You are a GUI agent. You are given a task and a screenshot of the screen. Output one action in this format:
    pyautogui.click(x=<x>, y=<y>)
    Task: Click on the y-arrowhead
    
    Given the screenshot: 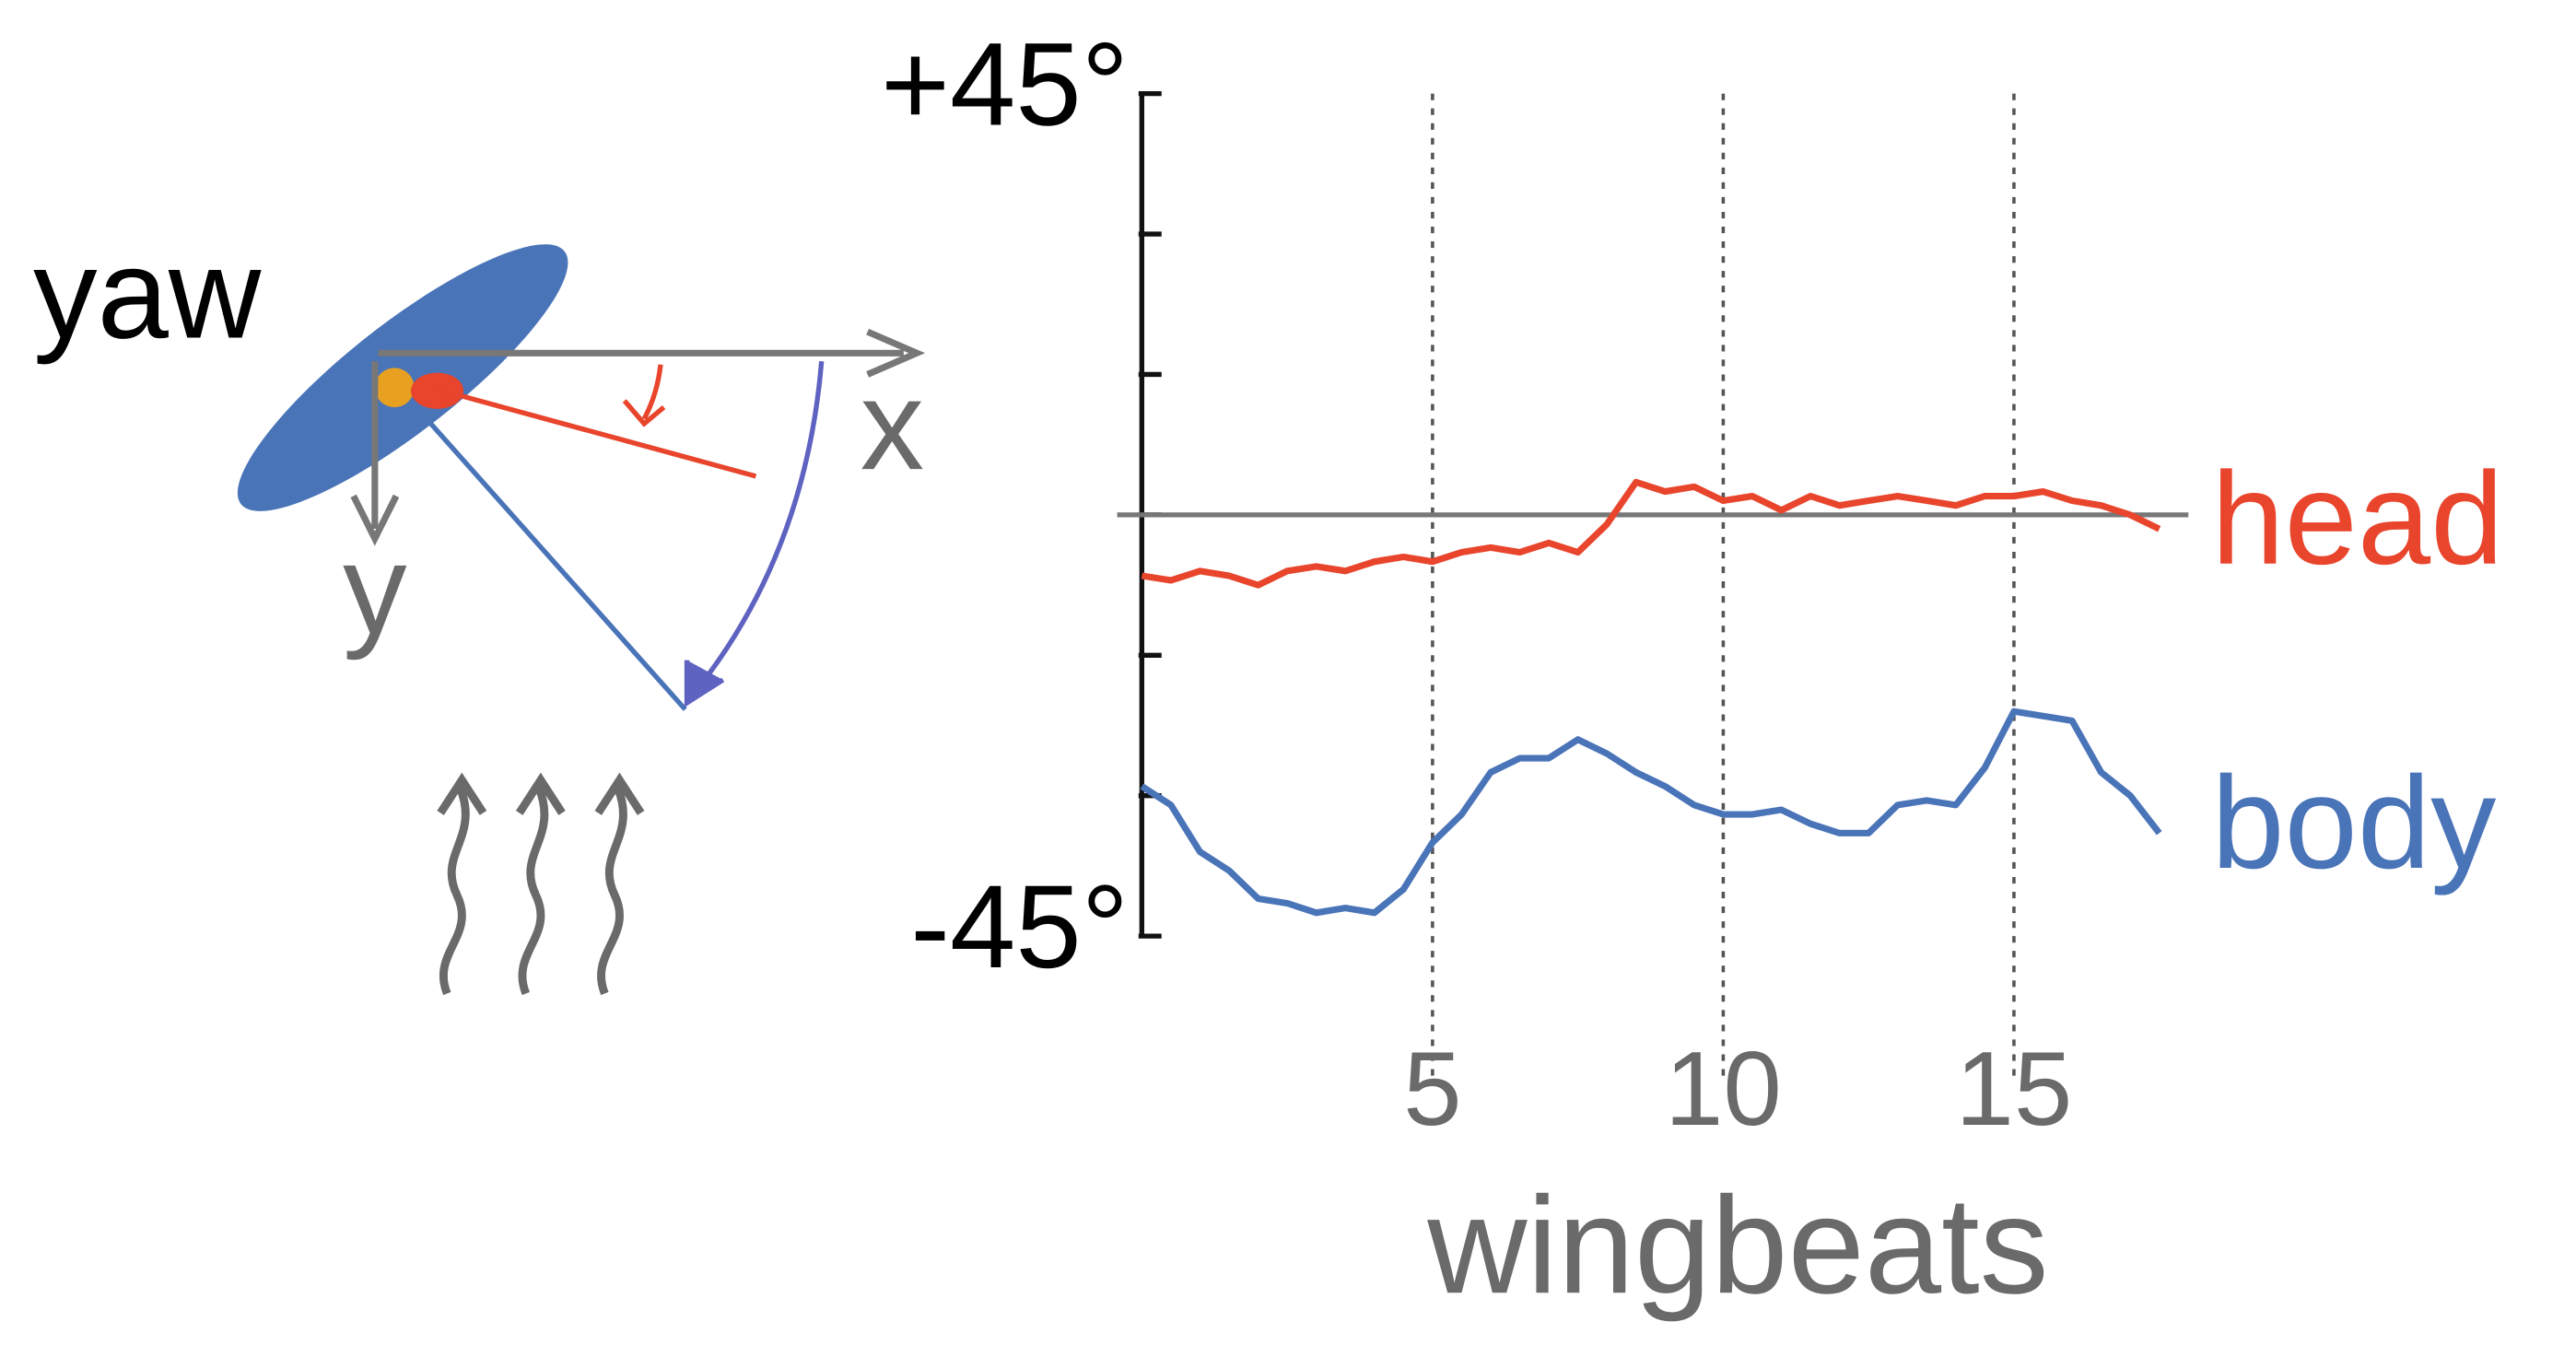 What is the action you would take?
    pyautogui.click(x=375, y=520)
    